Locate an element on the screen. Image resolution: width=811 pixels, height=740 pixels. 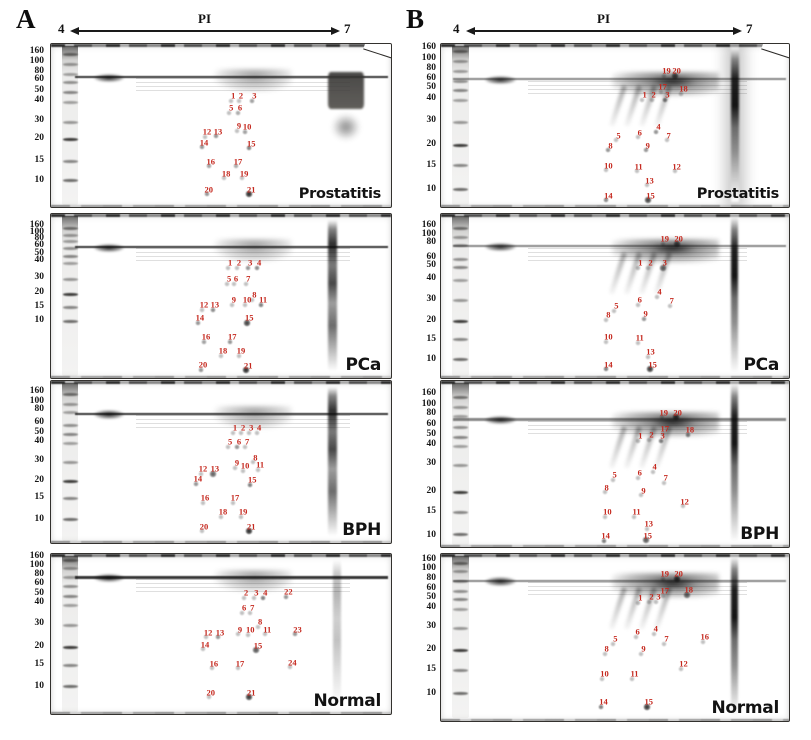
condition-label: PCa is located at coordinates (363, 365).